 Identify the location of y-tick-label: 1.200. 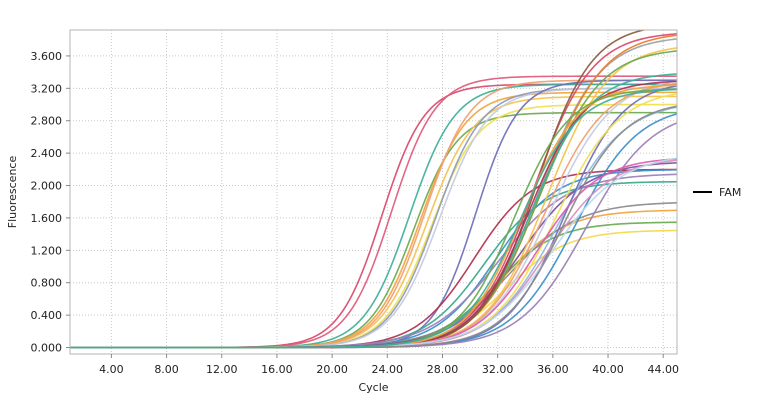
(47, 250).